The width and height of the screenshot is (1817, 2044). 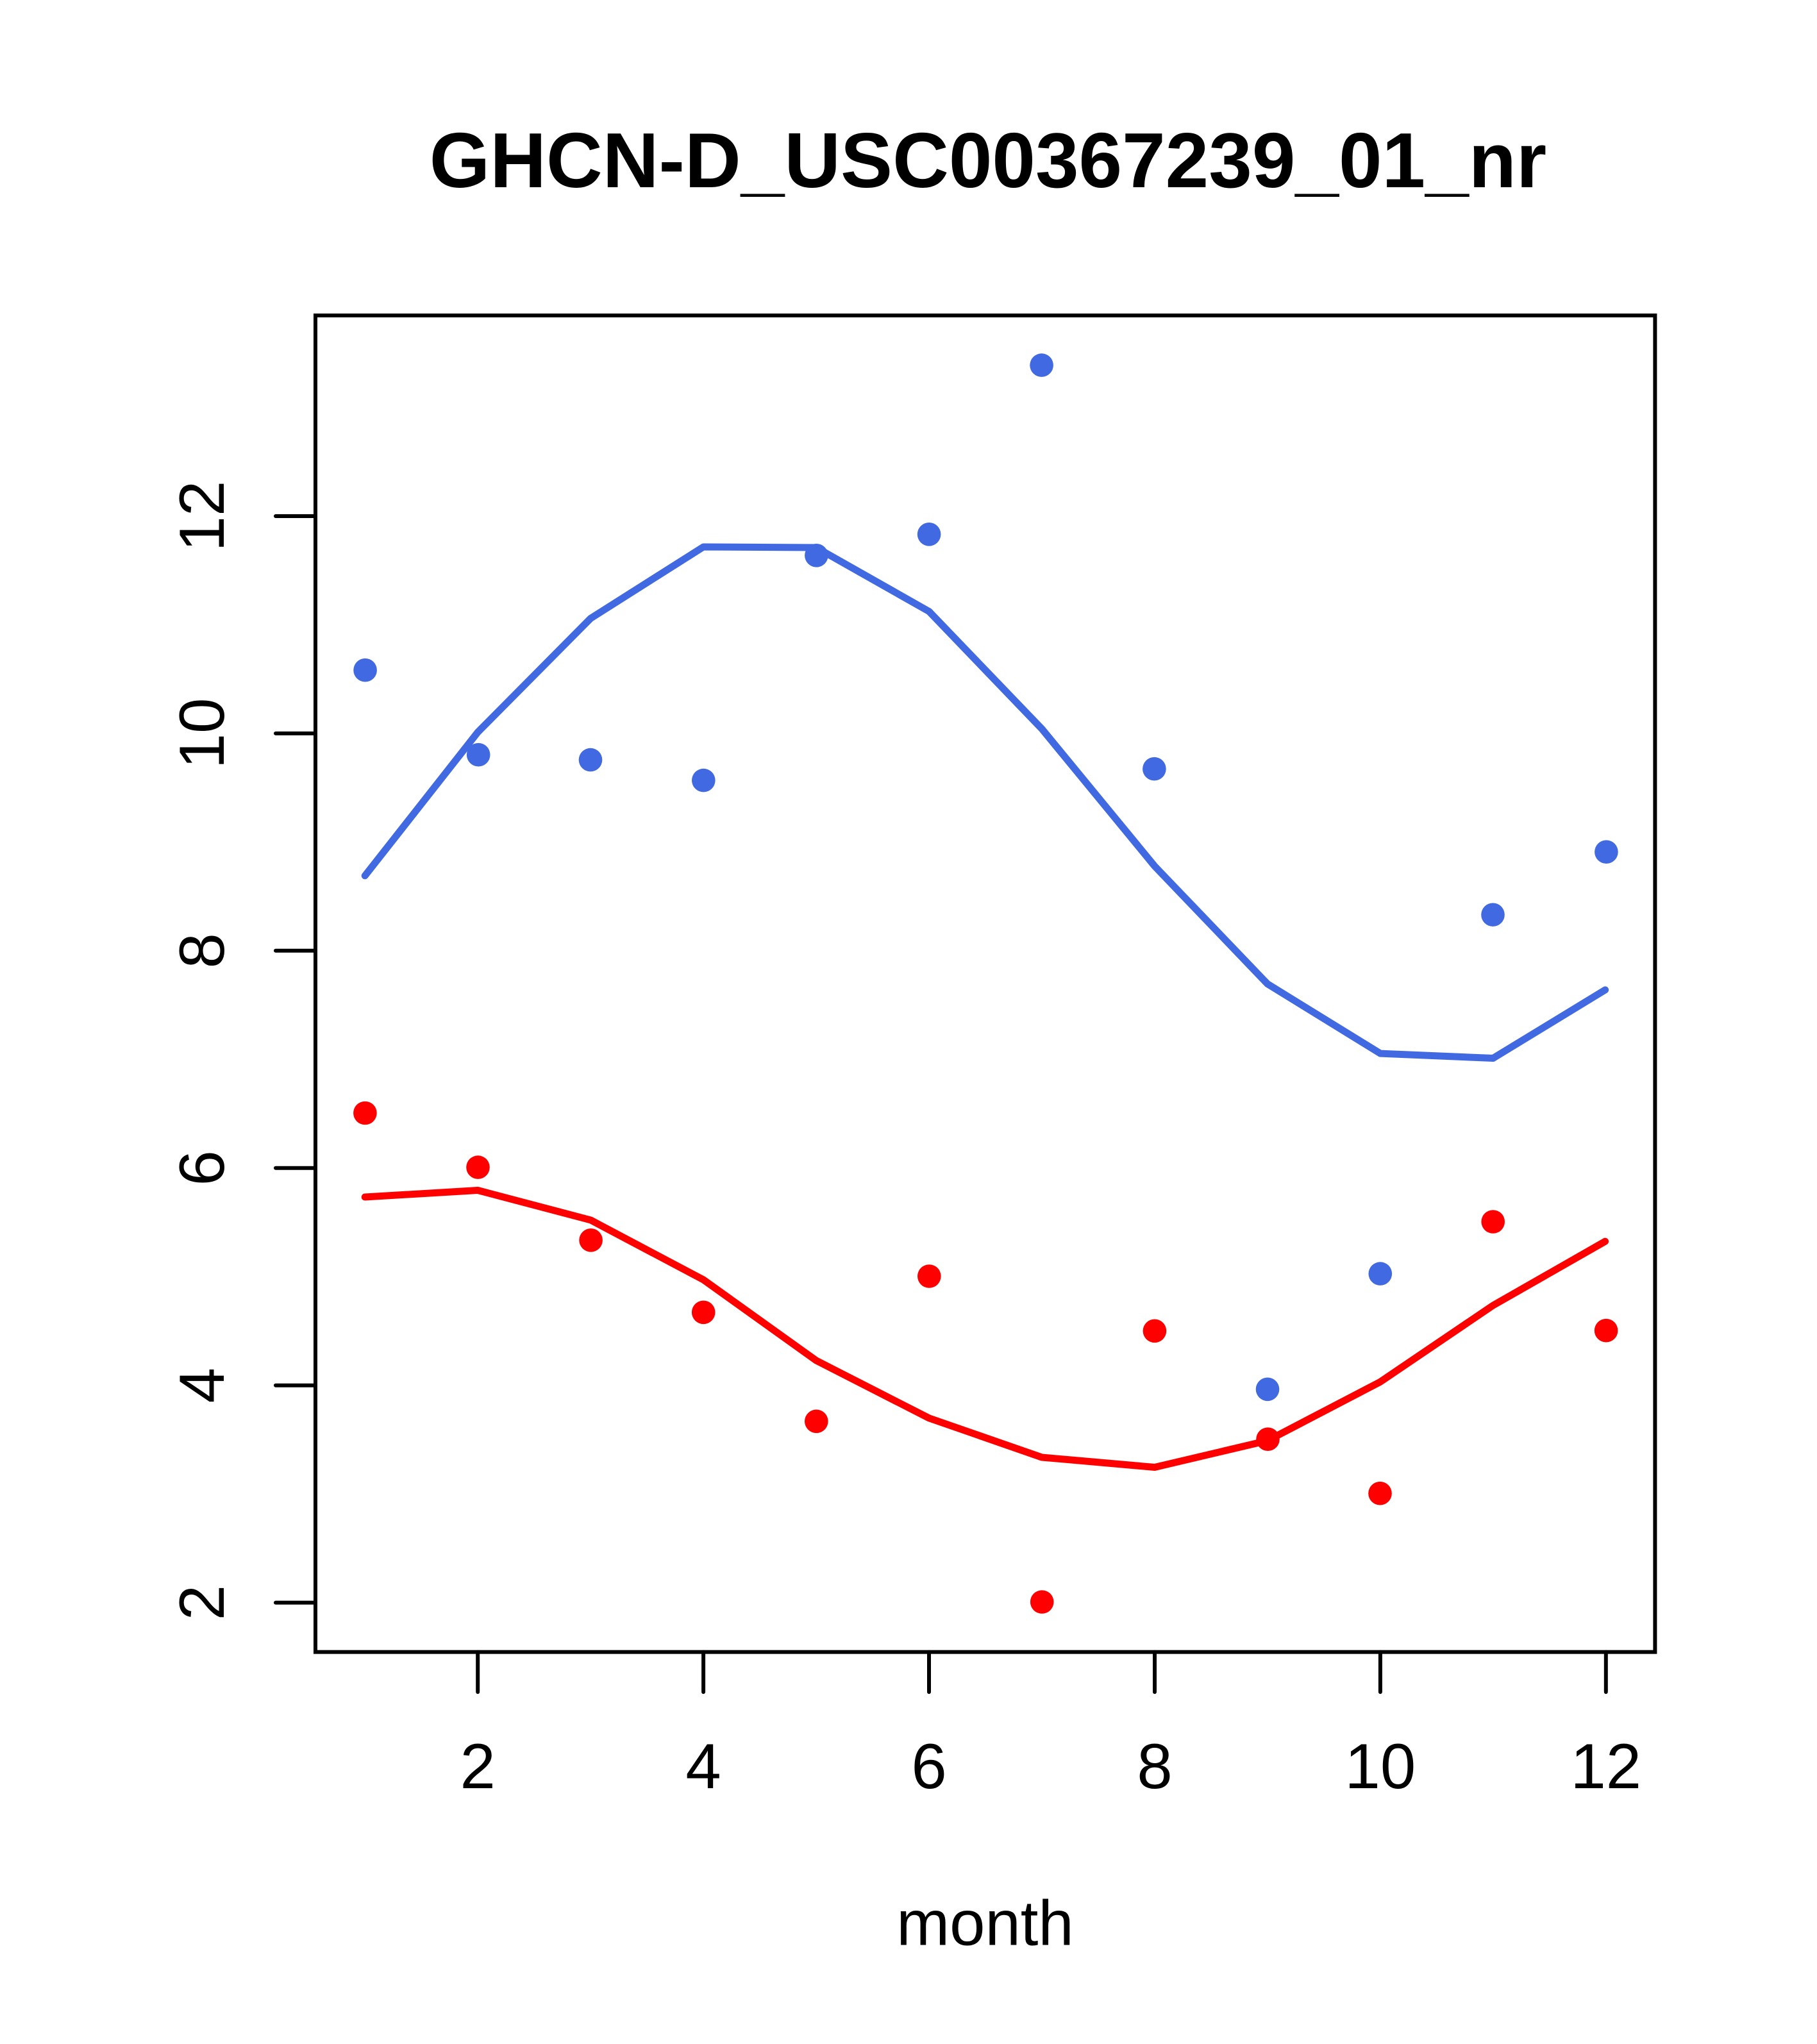 What do you see at coordinates (988, 160) in the screenshot?
I see `svg-text: GHCN-D_USC00367239_01_nr` at bounding box center [988, 160].